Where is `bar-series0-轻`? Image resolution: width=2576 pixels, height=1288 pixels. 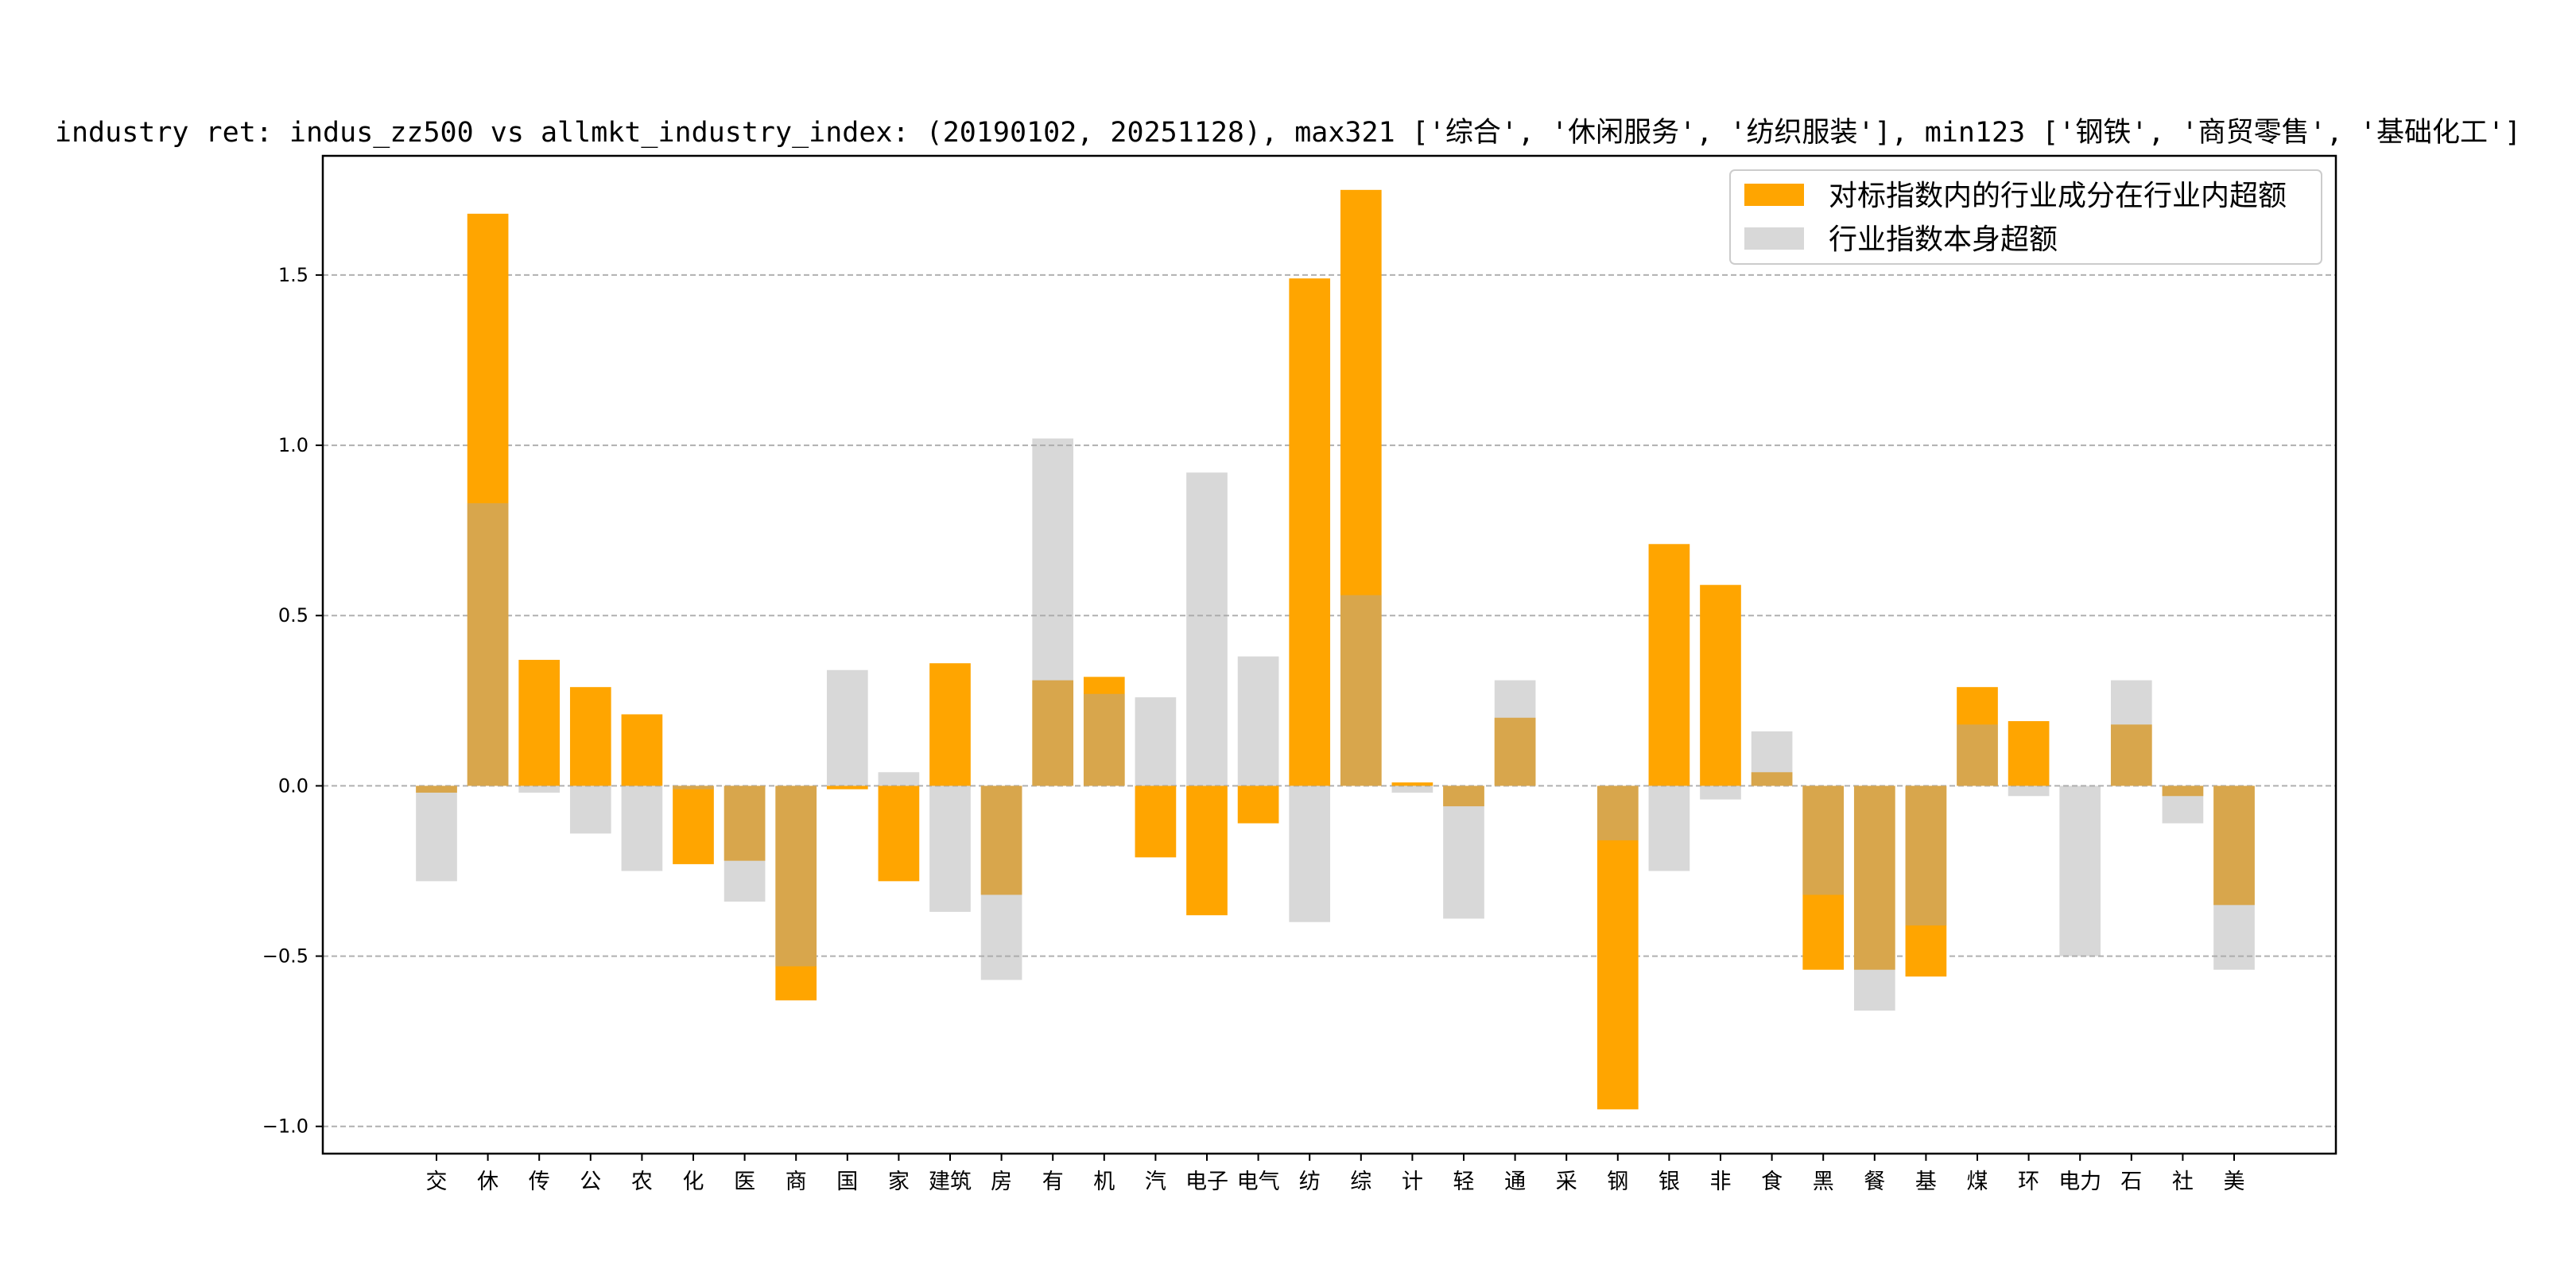 bar-series0-轻 is located at coordinates (1463, 796).